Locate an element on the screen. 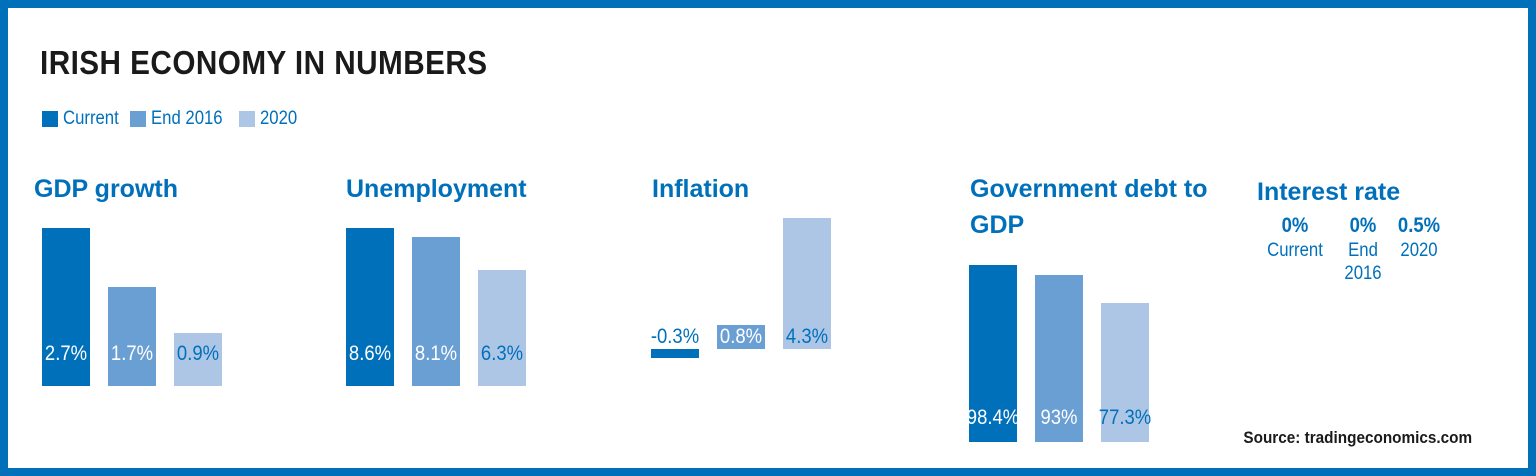 This screenshot has height=476, width=1536. legend-item-current: Current is located at coordinates (84, 119).